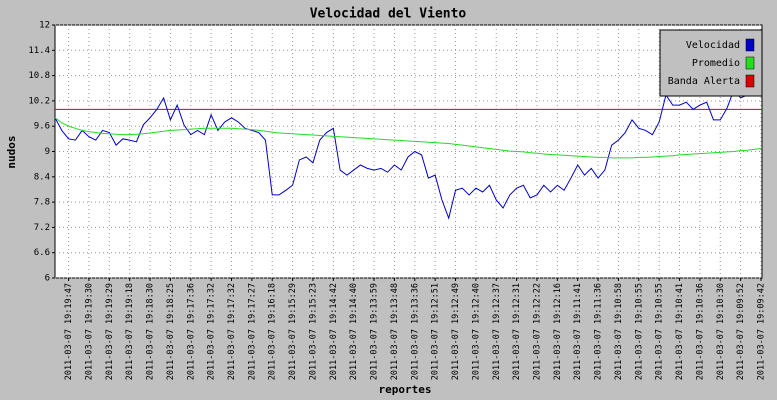 This screenshot has width=777, height=400. I want to click on x-tick-label: 2011-03-07 19:10:36, so click(700, 331).